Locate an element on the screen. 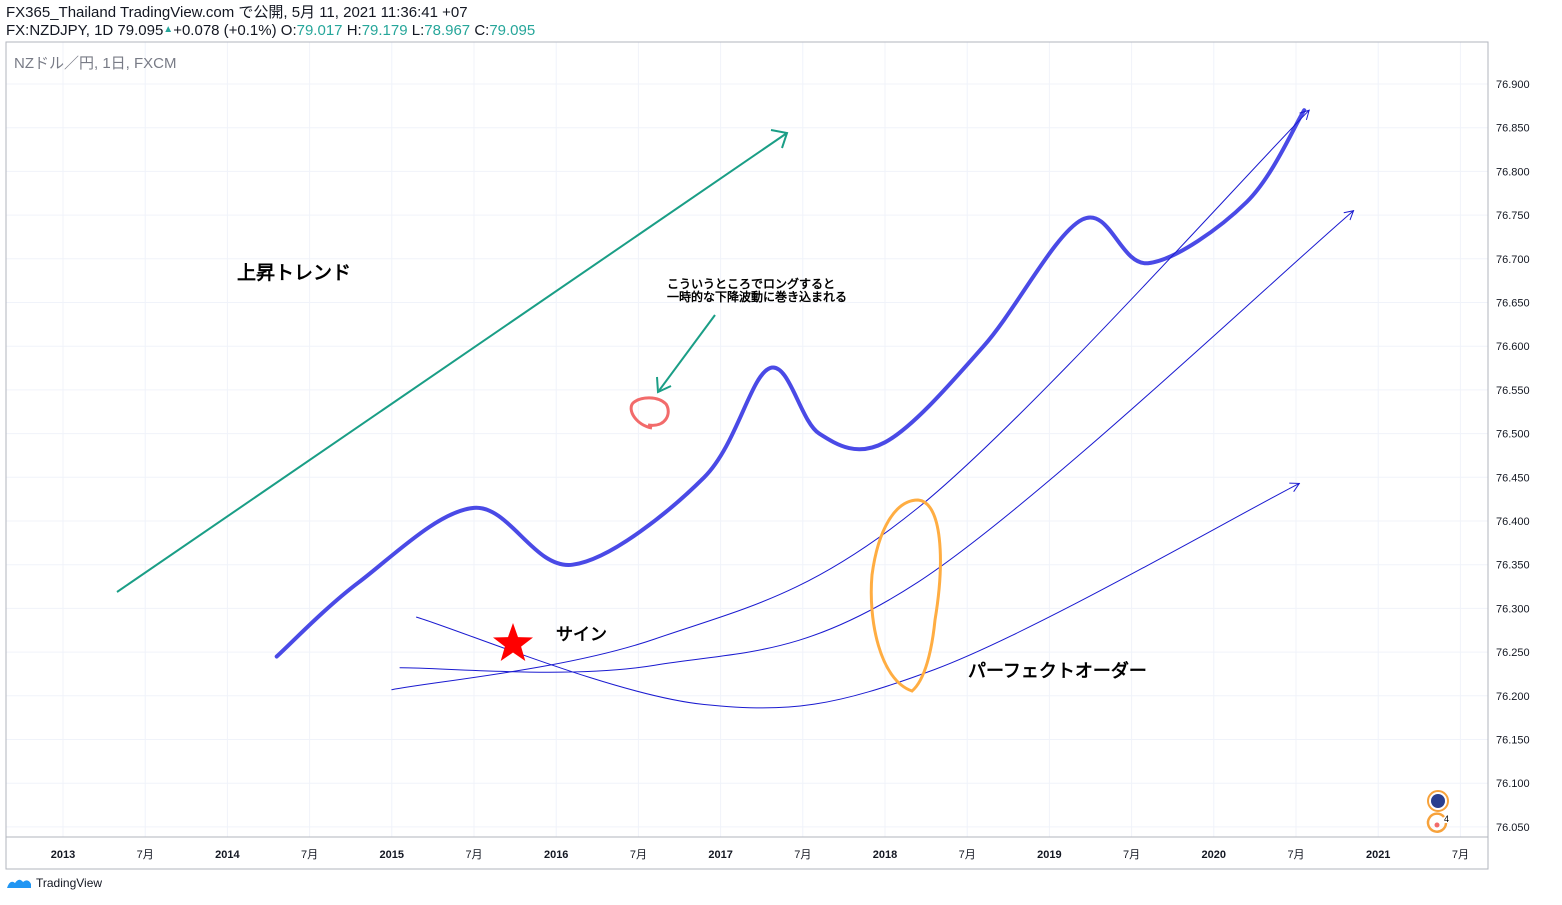  note-arrowhead-icon is located at coordinates (664, 385).